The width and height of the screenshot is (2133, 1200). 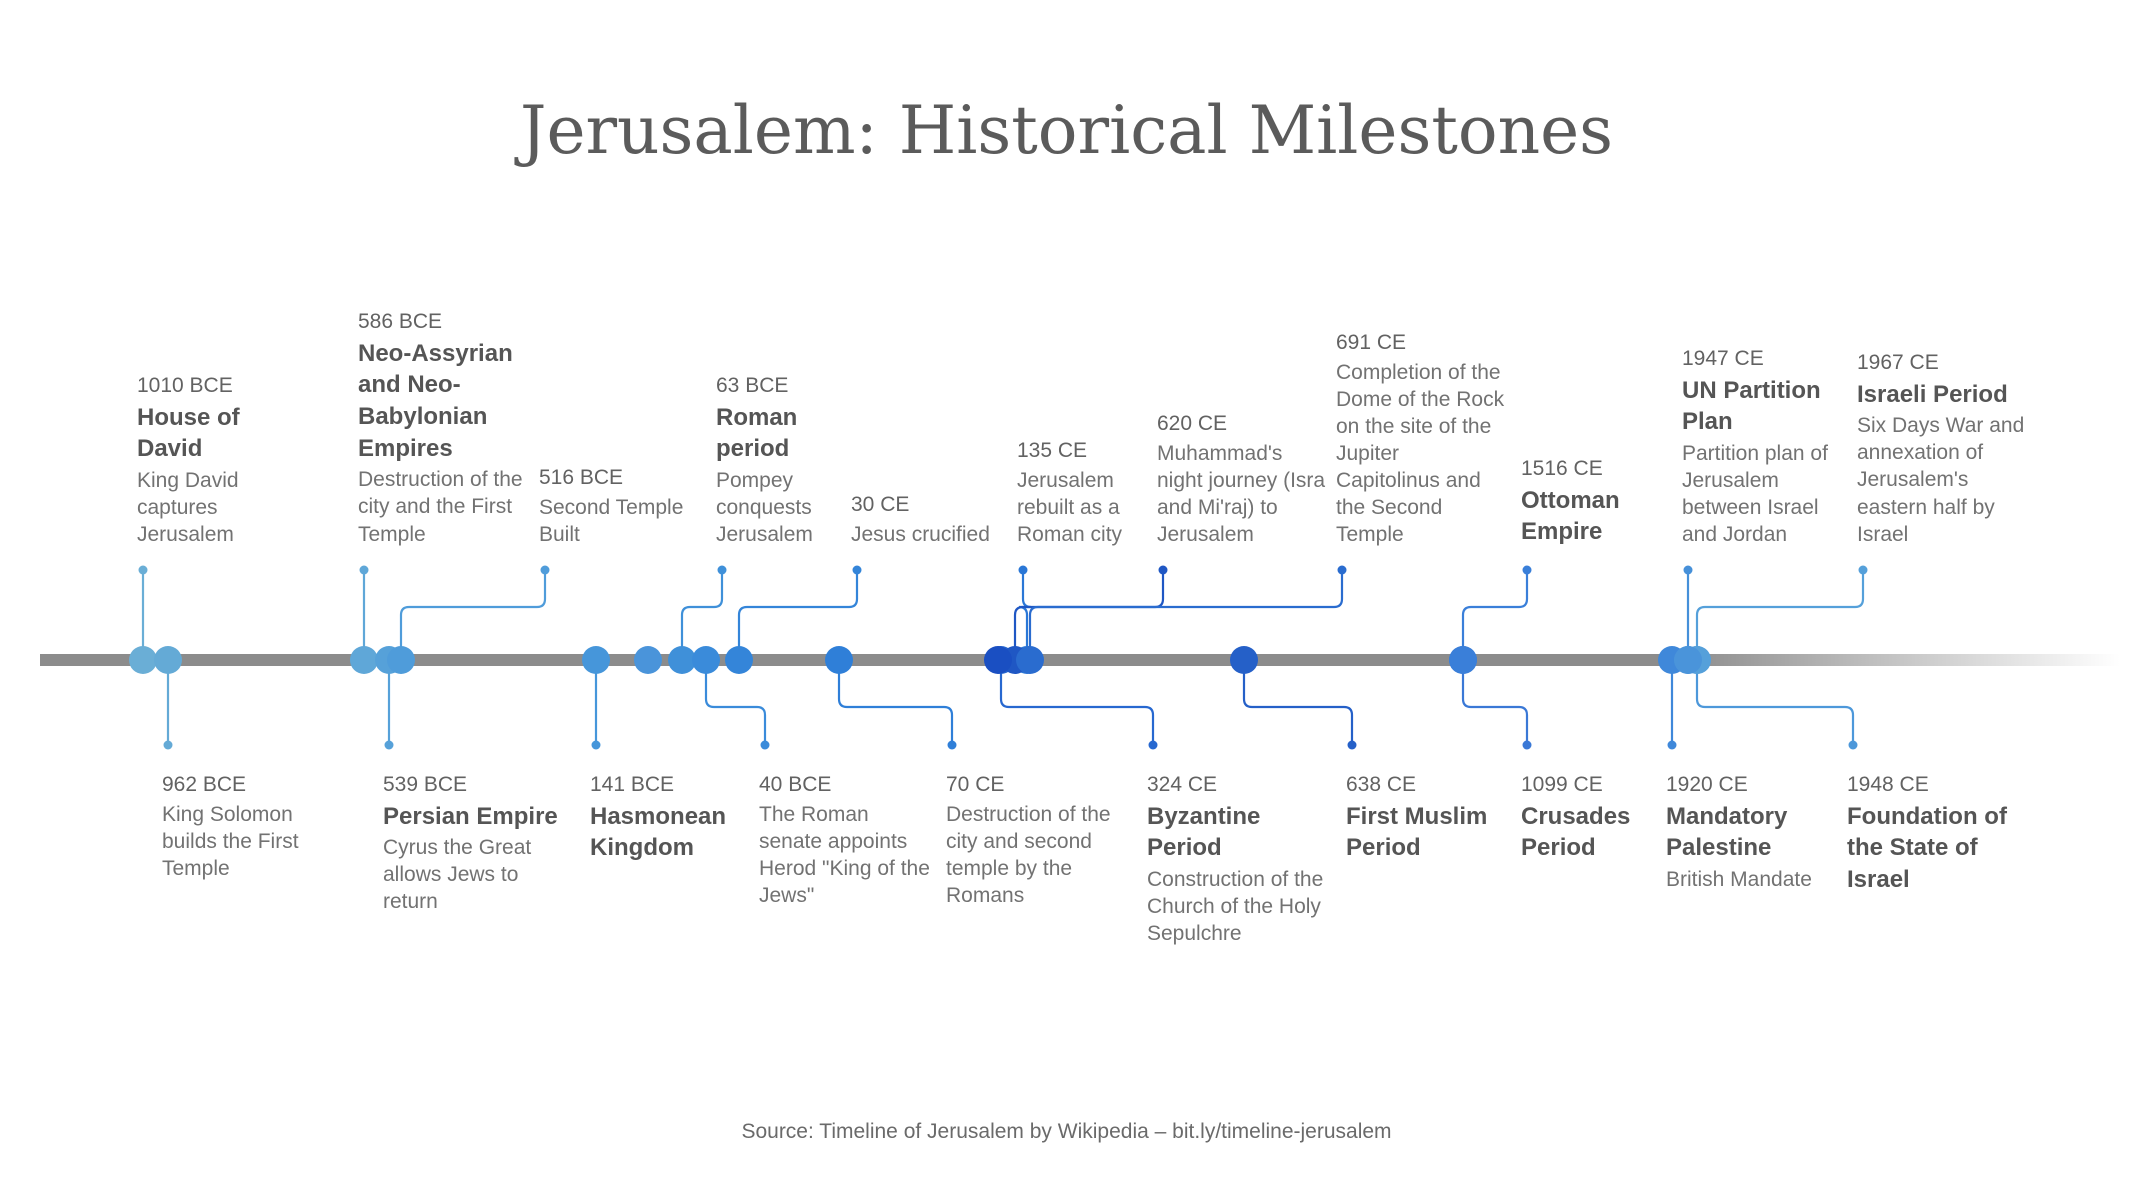 What do you see at coordinates (795, 784) in the screenshot?
I see `event-date: 40 BCE` at bounding box center [795, 784].